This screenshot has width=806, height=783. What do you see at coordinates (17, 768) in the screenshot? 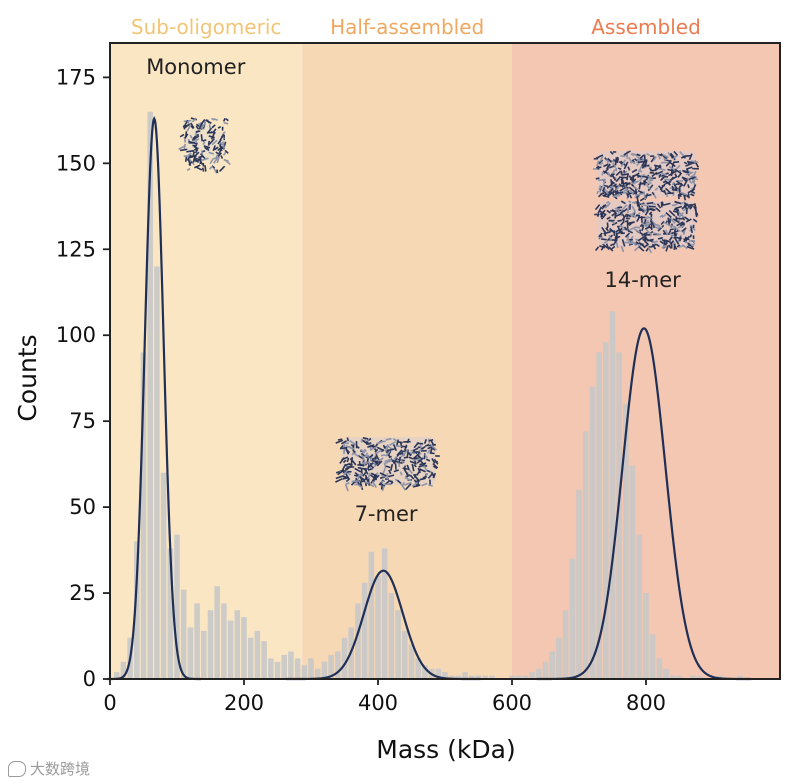
I see `watermark-logo-icon` at bounding box center [17, 768].